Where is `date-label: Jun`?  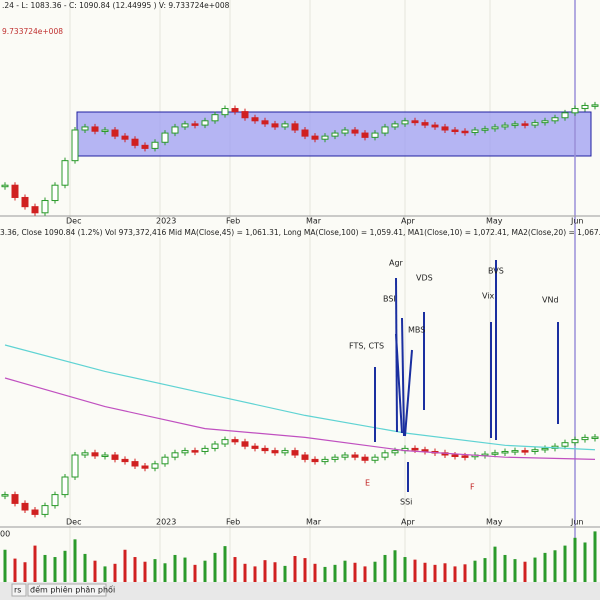 date-label: Jun is located at coordinates (577, 522).